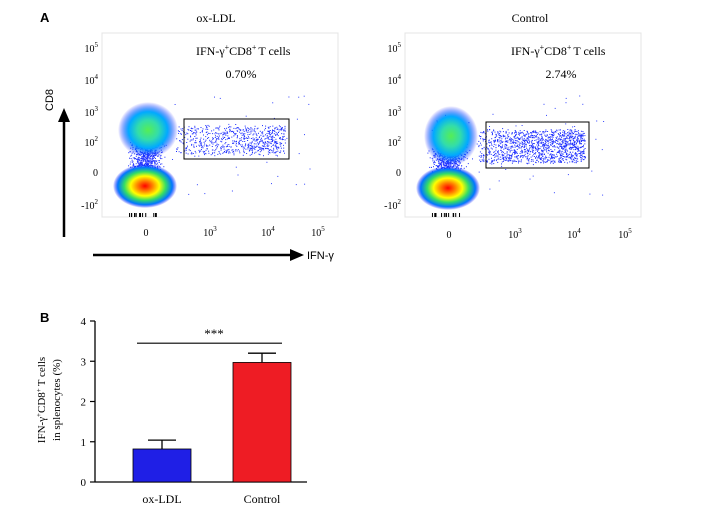  What do you see at coordinates (92, 80) in the screenshot?
I see `y-tick-label: 104` at bounding box center [92, 80].